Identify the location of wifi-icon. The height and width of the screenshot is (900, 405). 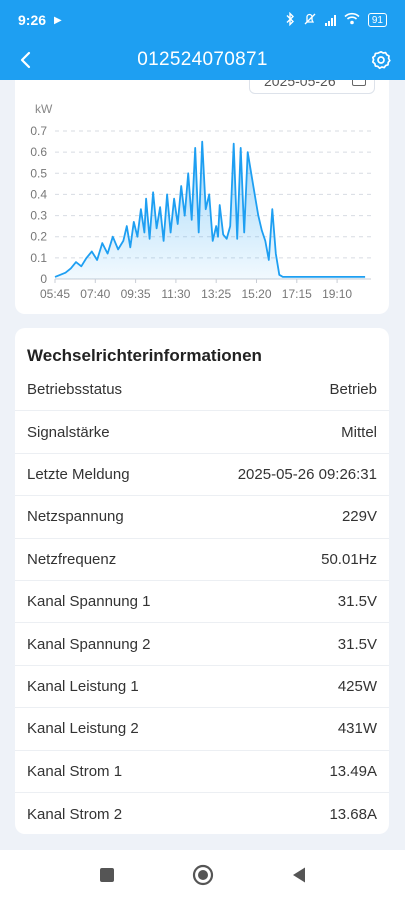
(352, 20).